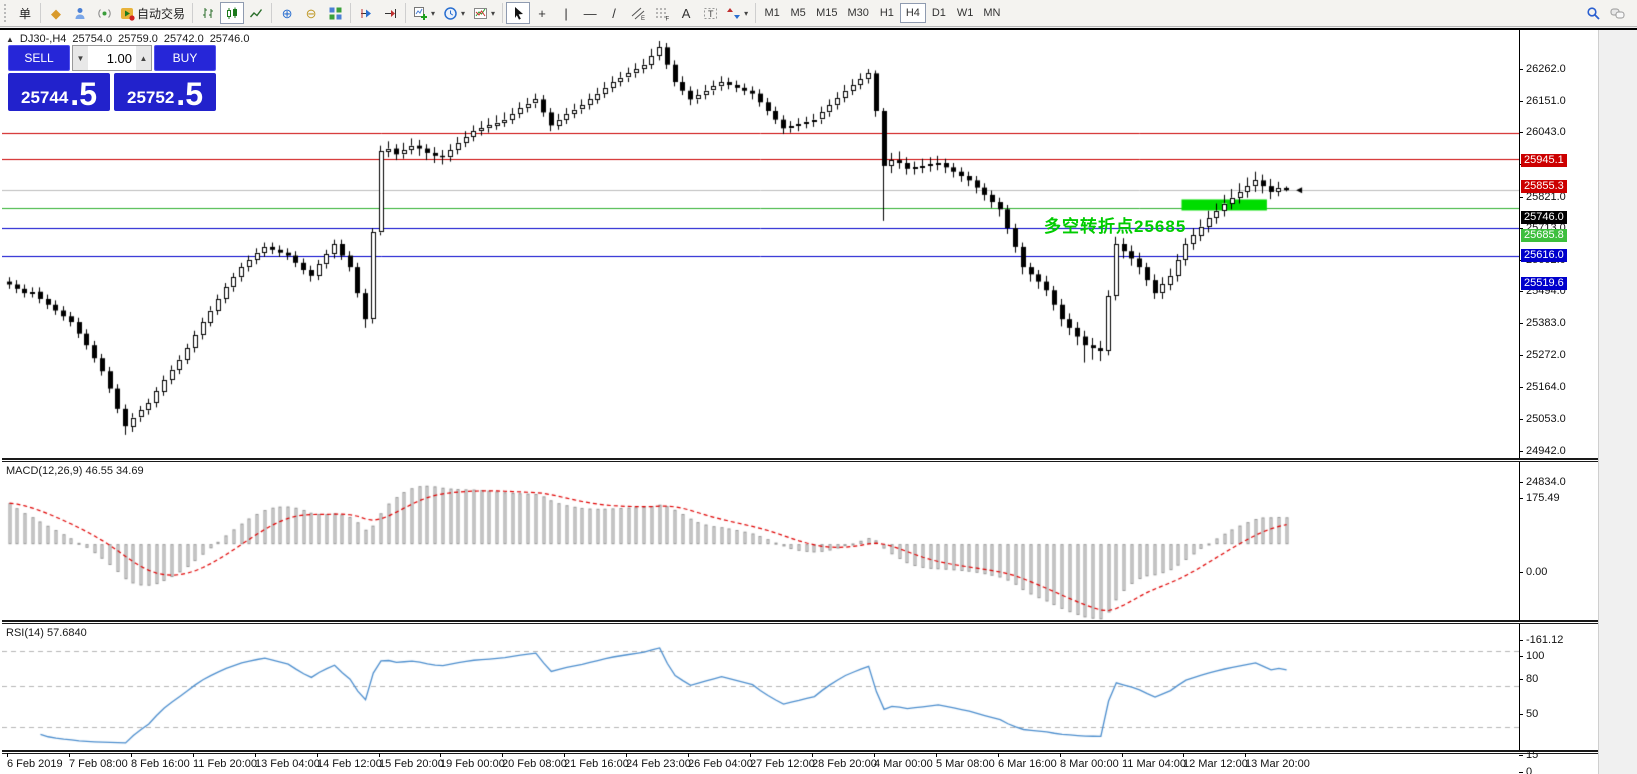 Image resolution: width=1637 pixels, height=774 pixels. Describe the element at coordinates (596, 764) in the screenshot. I see `time-axis-label: 21 Feb 16:00` at that location.